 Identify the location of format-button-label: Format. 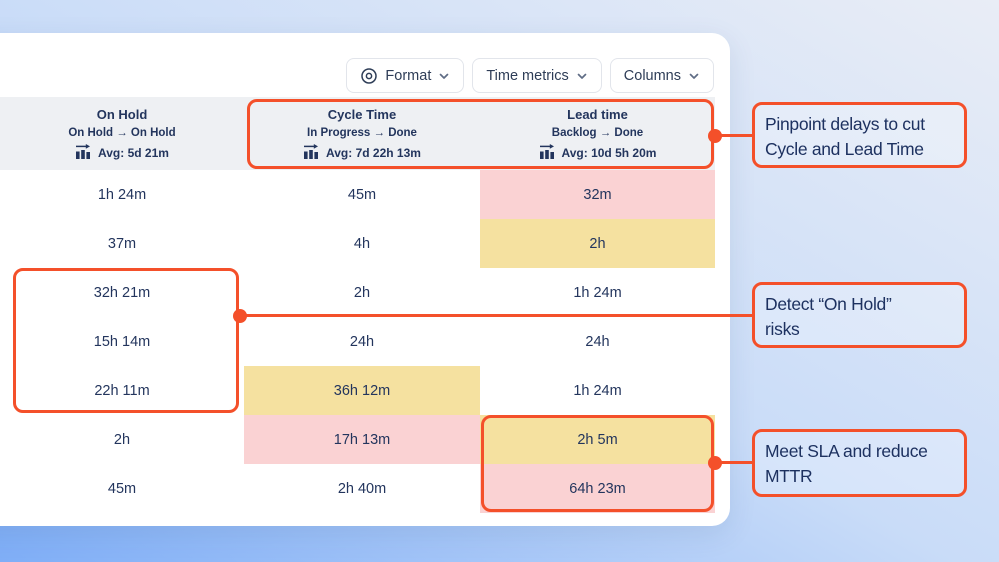
(408, 75).